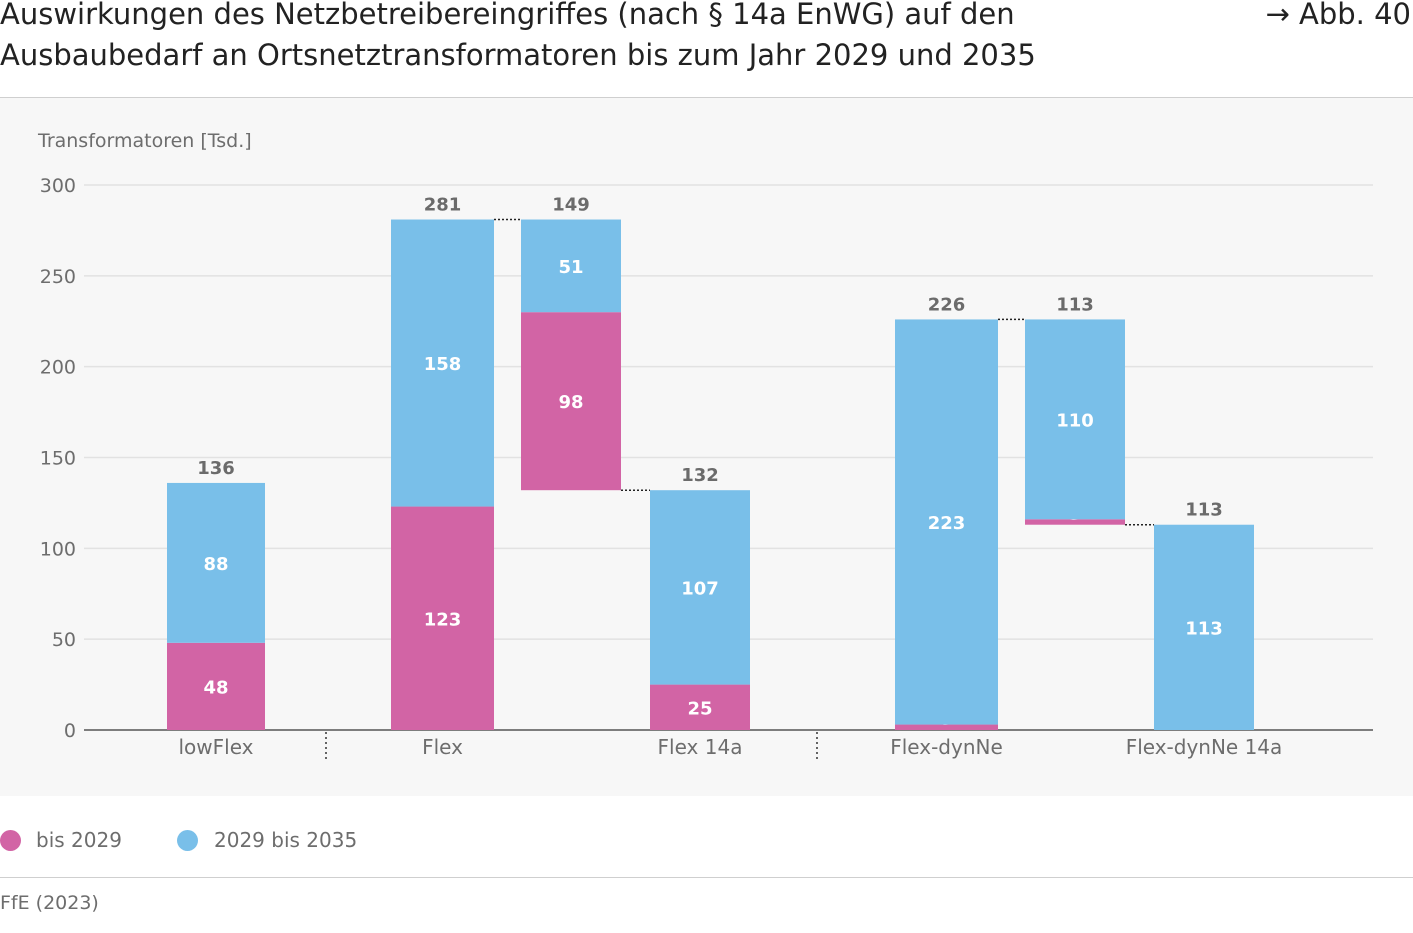 The height and width of the screenshot is (933, 1413). Describe the element at coordinates (706, 877) in the screenshot. I see `bottom-divider` at that location.